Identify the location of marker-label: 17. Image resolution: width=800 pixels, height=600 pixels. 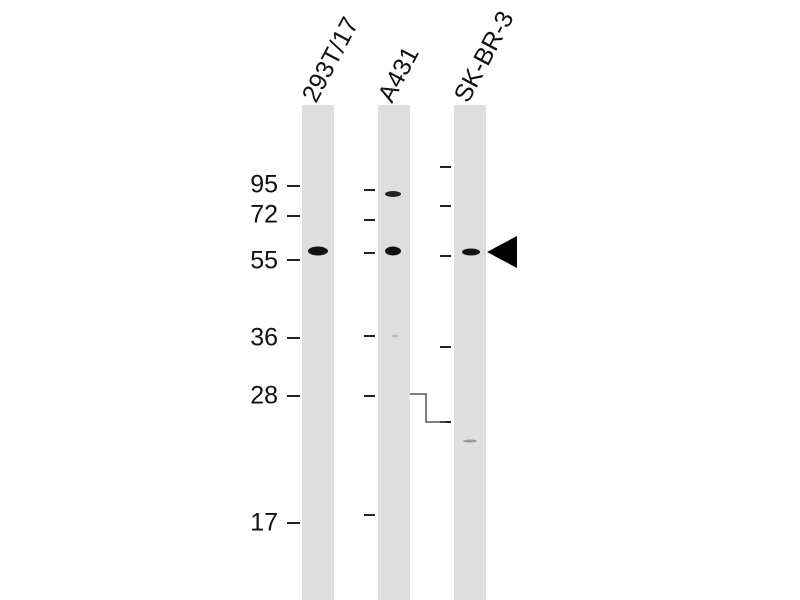
(264, 523).